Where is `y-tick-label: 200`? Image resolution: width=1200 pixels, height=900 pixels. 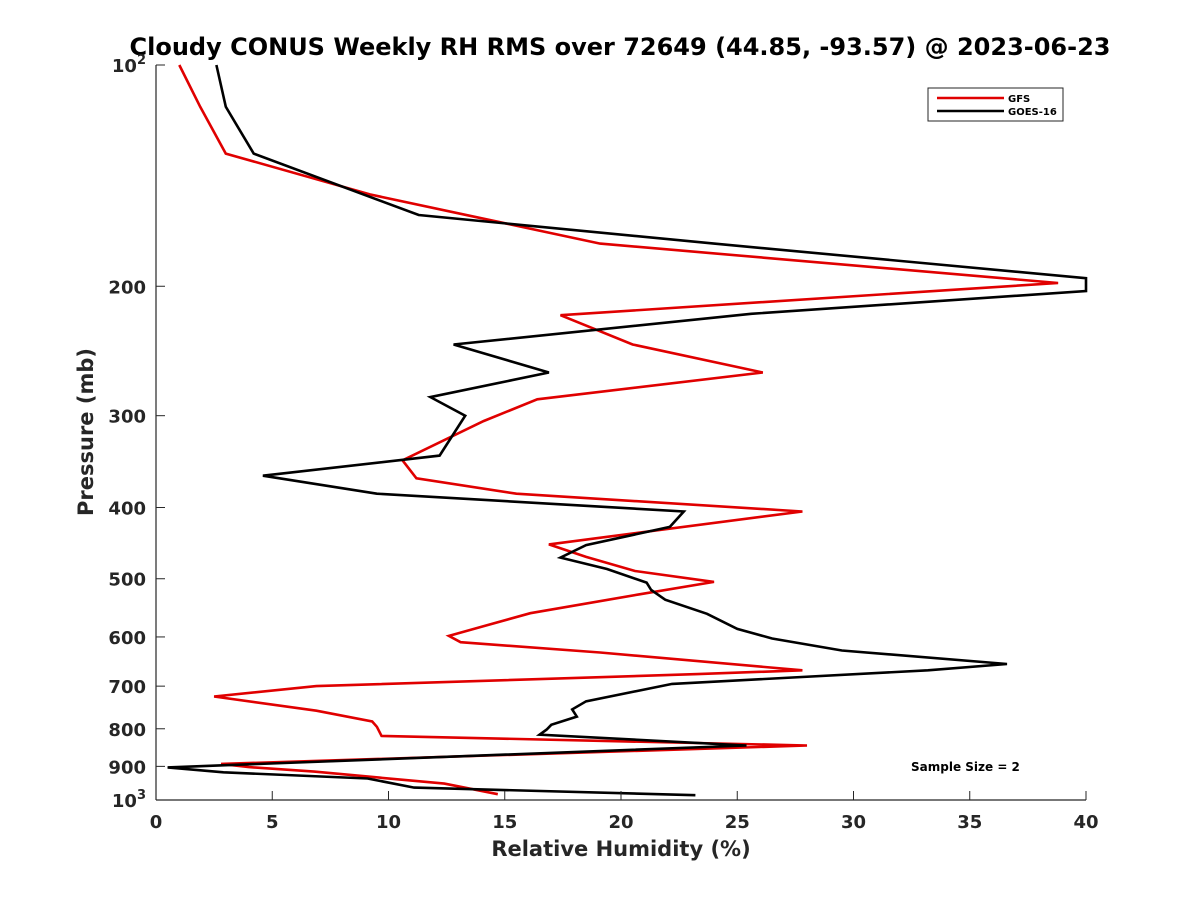
y-tick-label: 200 is located at coordinates (127, 287).